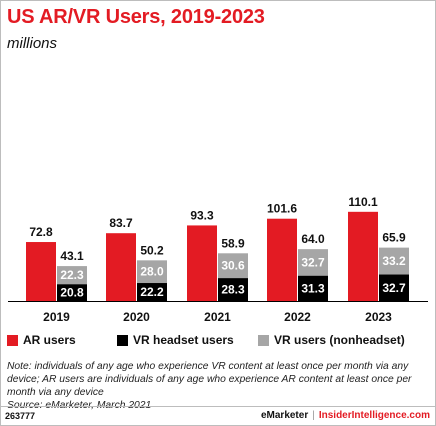 The image size is (436, 426). Describe the element at coordinates (12, 340) in the screenshot. I see `legend-swatch-ar-users` at that location.